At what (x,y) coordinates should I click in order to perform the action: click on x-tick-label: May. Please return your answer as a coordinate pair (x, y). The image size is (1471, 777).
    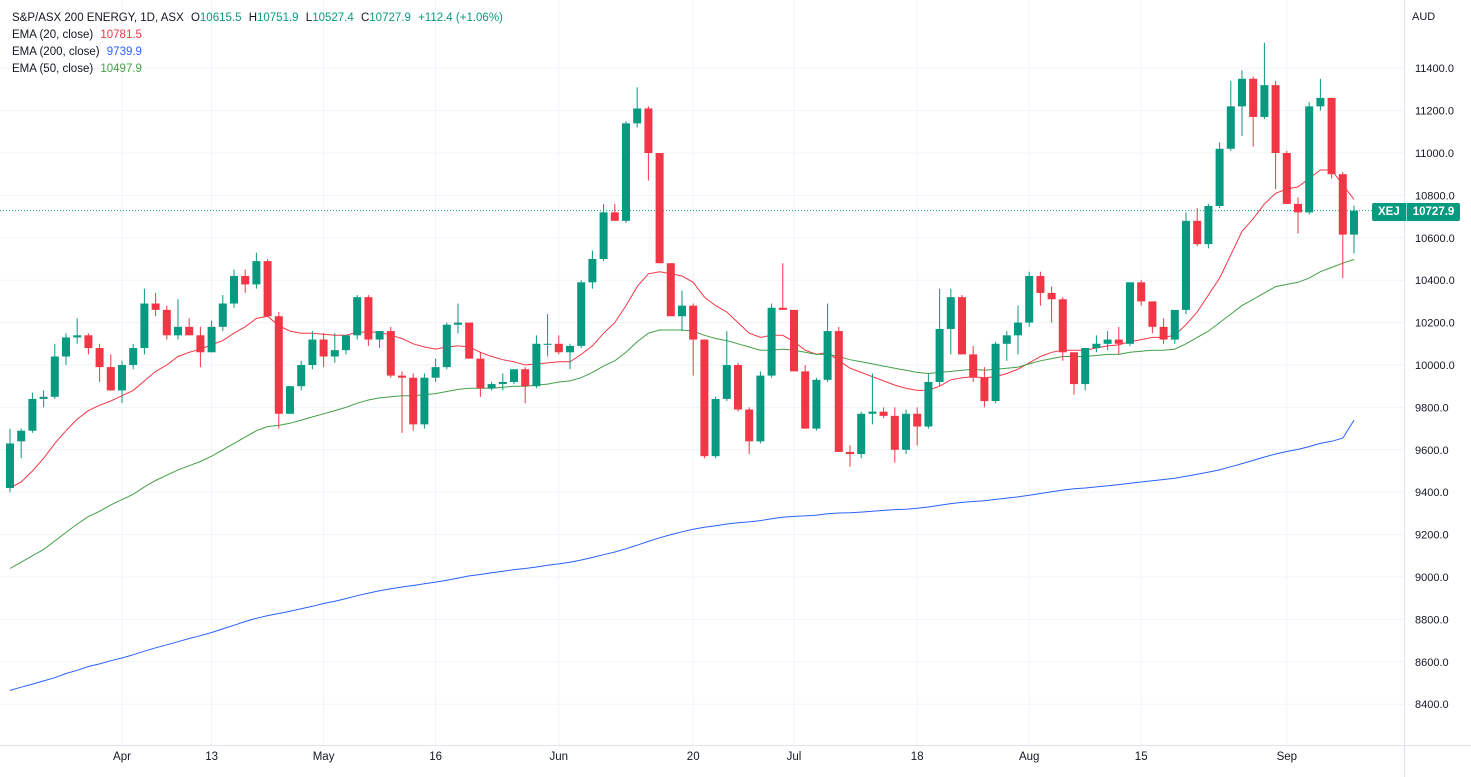
    Looking at the image, I should click on (324, 757).